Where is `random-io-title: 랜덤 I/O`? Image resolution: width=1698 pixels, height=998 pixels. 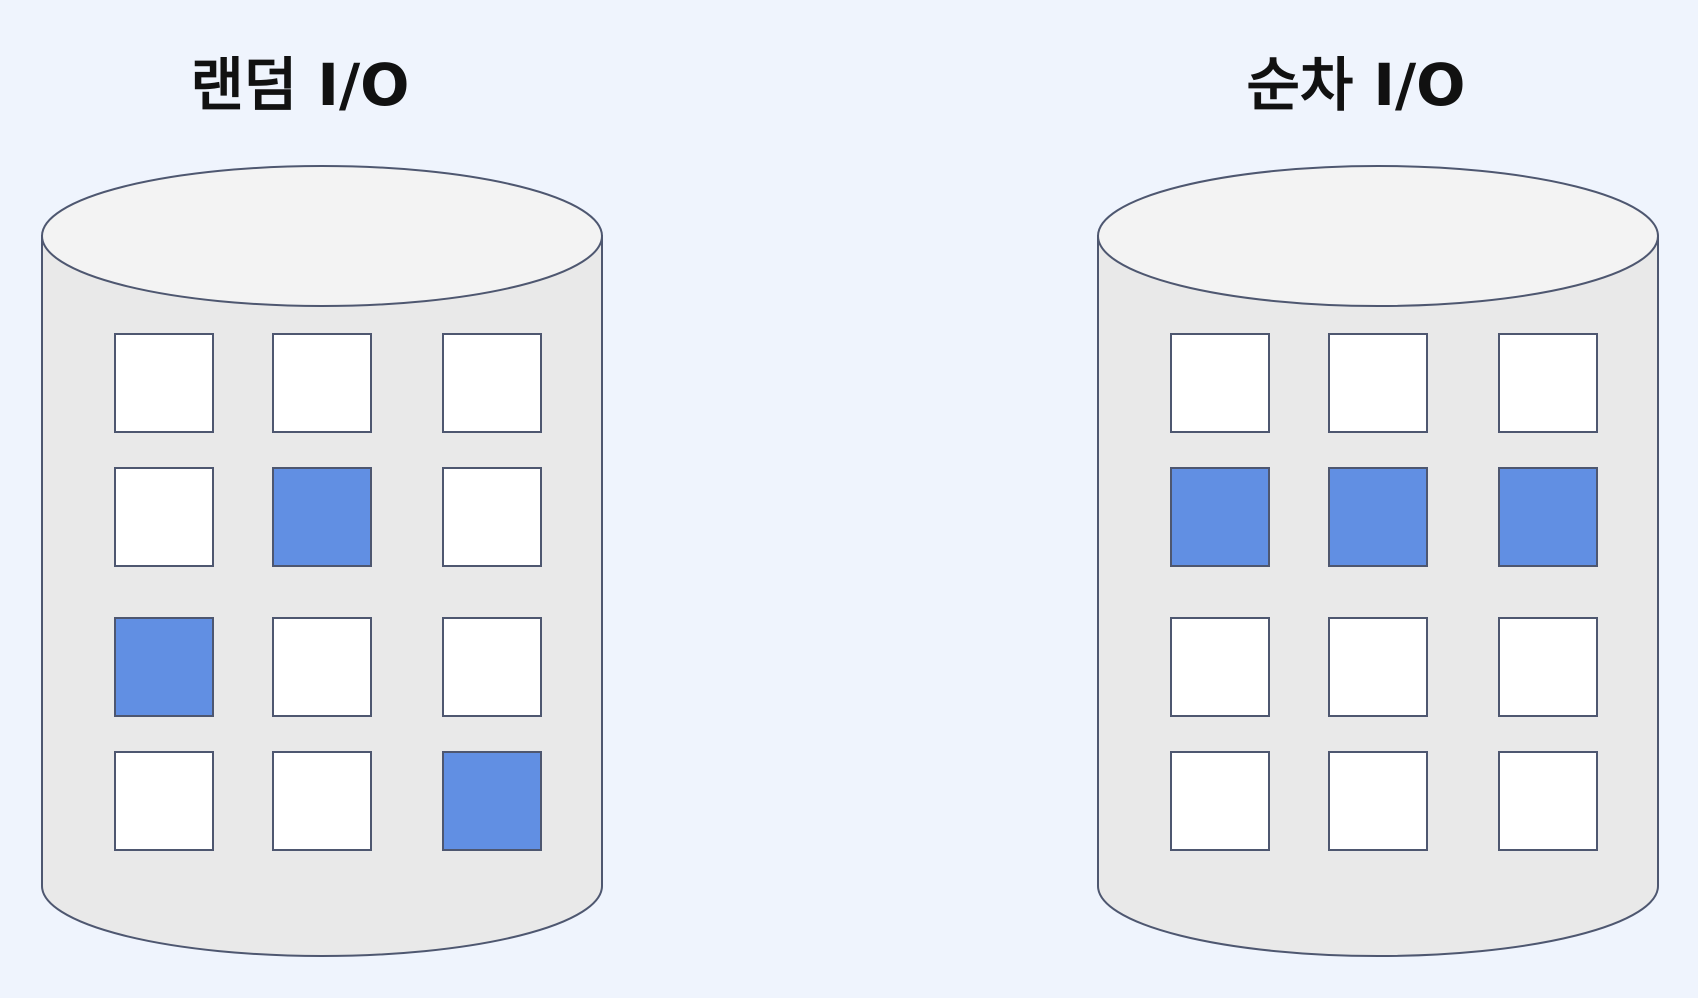
random-io-title: 랜덤 I/O is located at coordinates (300, 85).